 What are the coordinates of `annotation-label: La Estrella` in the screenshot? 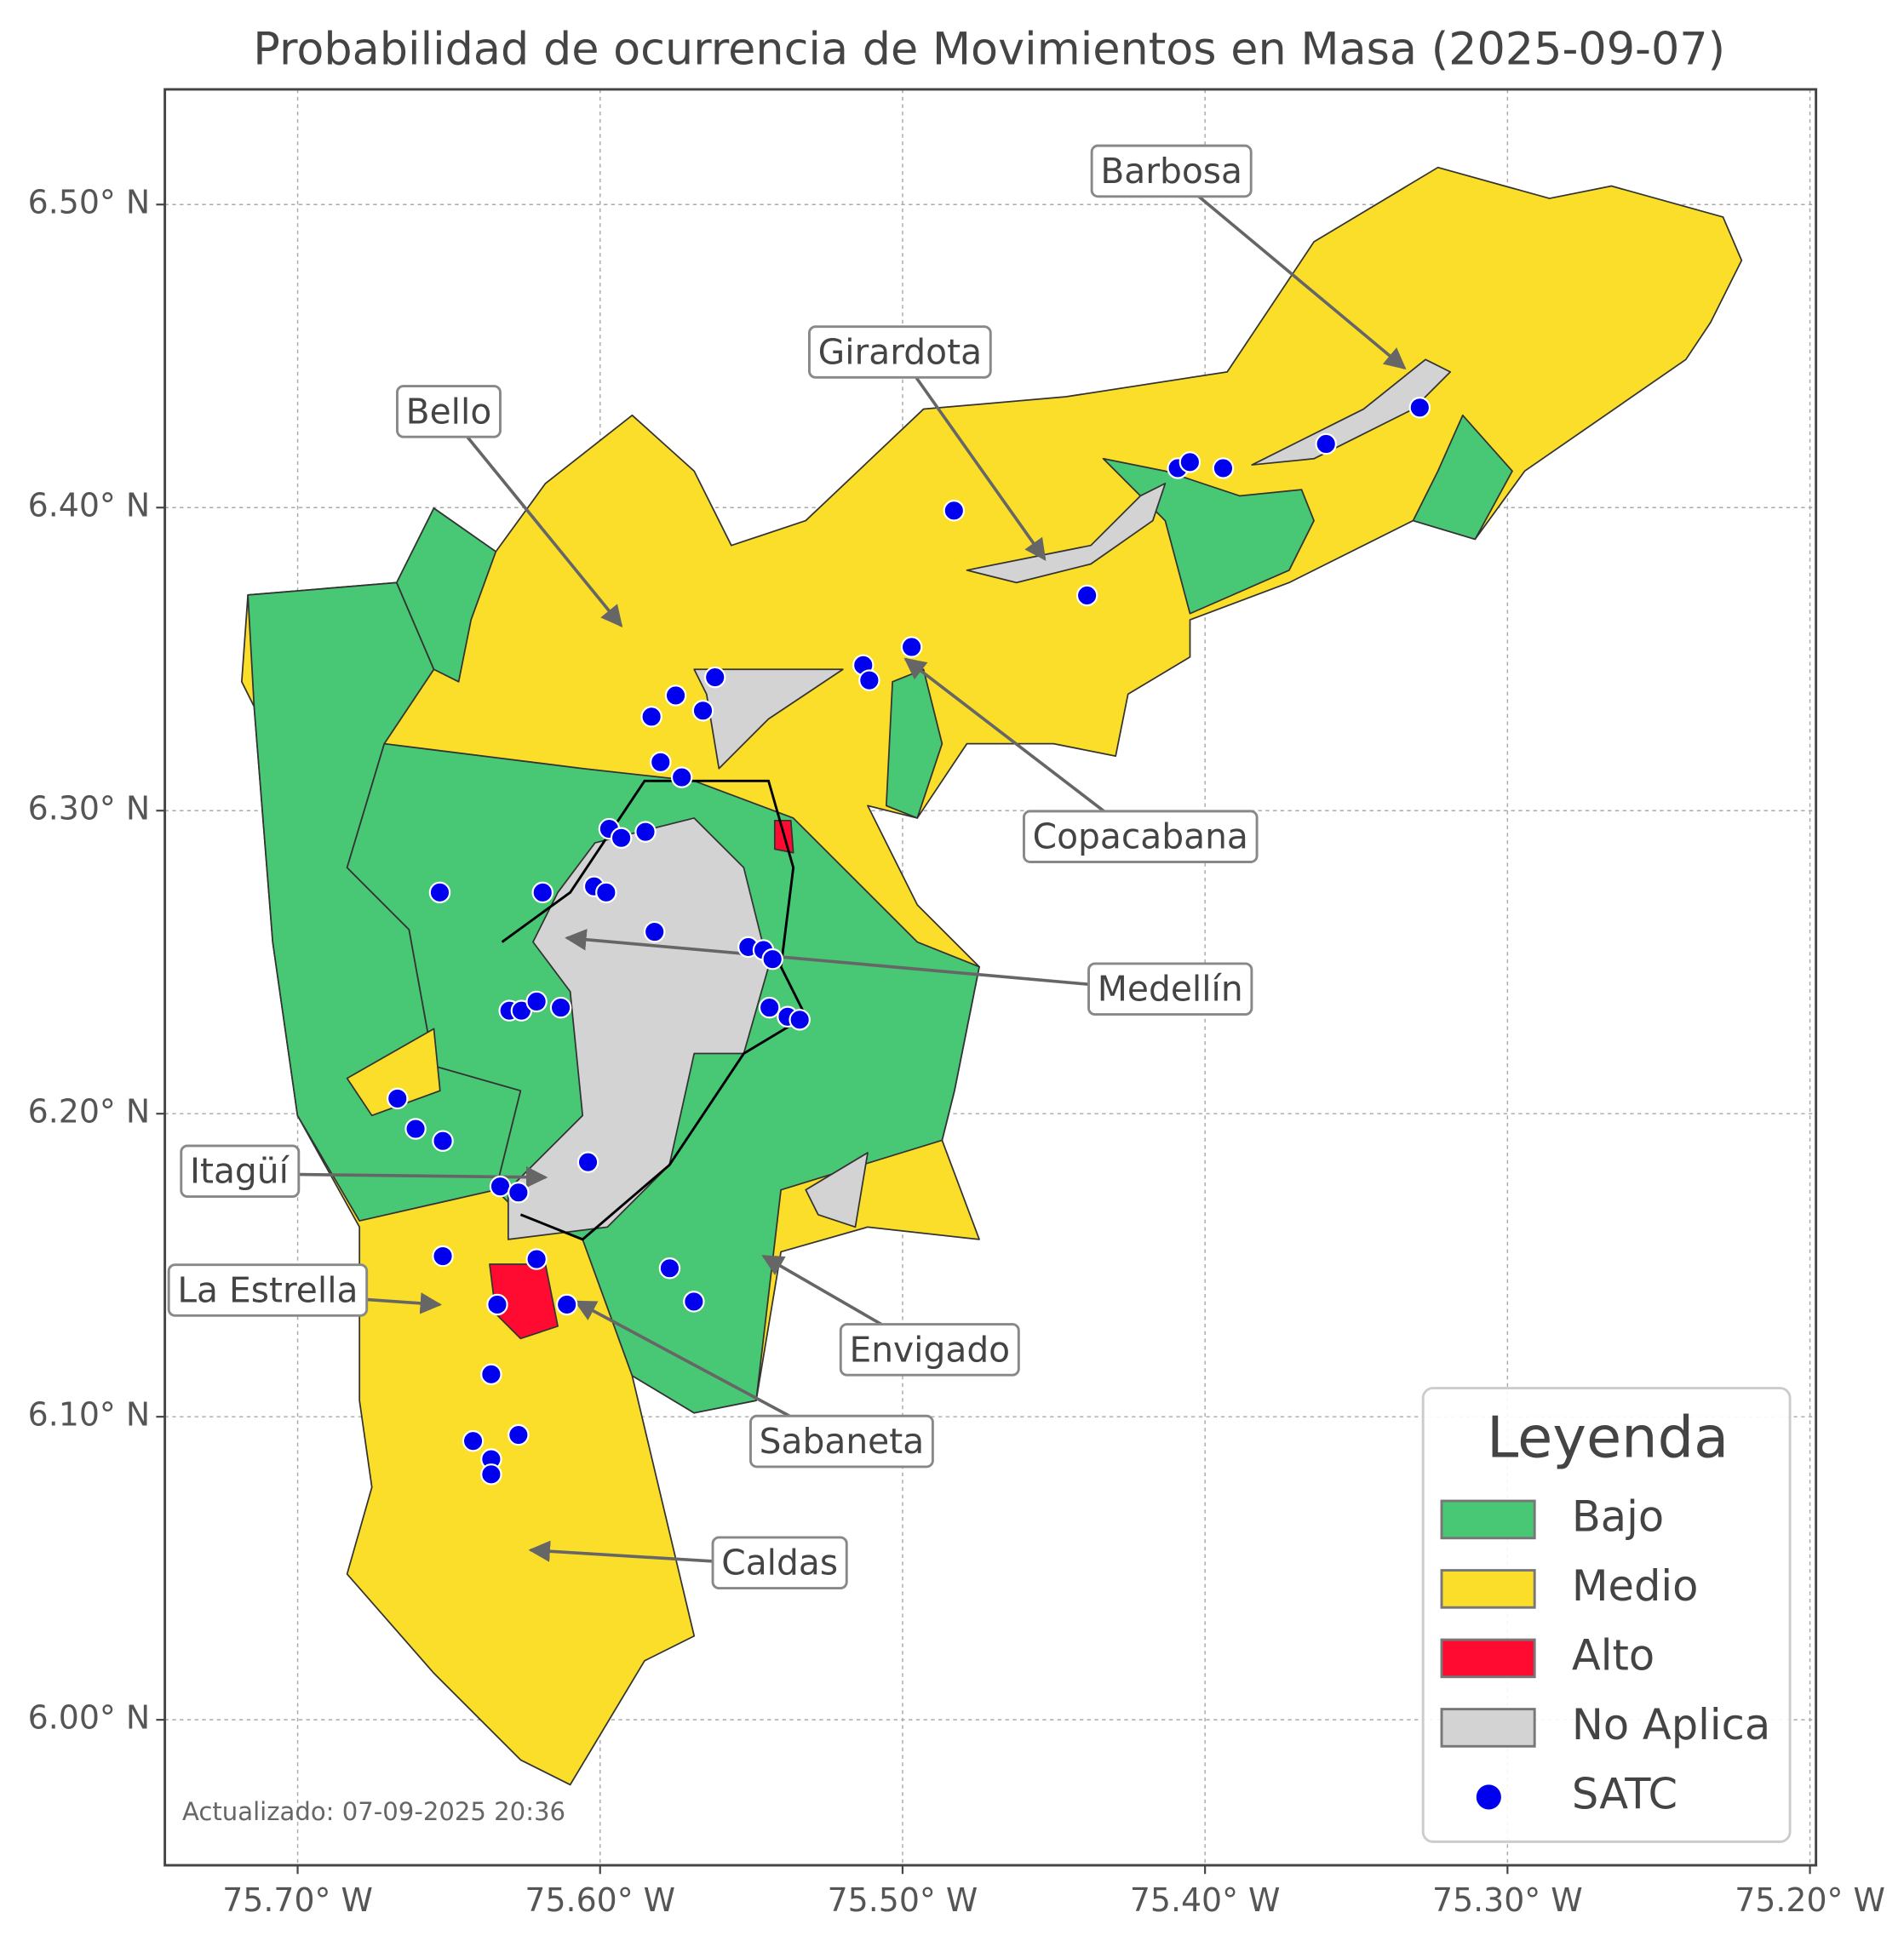 It's located at (267, 1289).